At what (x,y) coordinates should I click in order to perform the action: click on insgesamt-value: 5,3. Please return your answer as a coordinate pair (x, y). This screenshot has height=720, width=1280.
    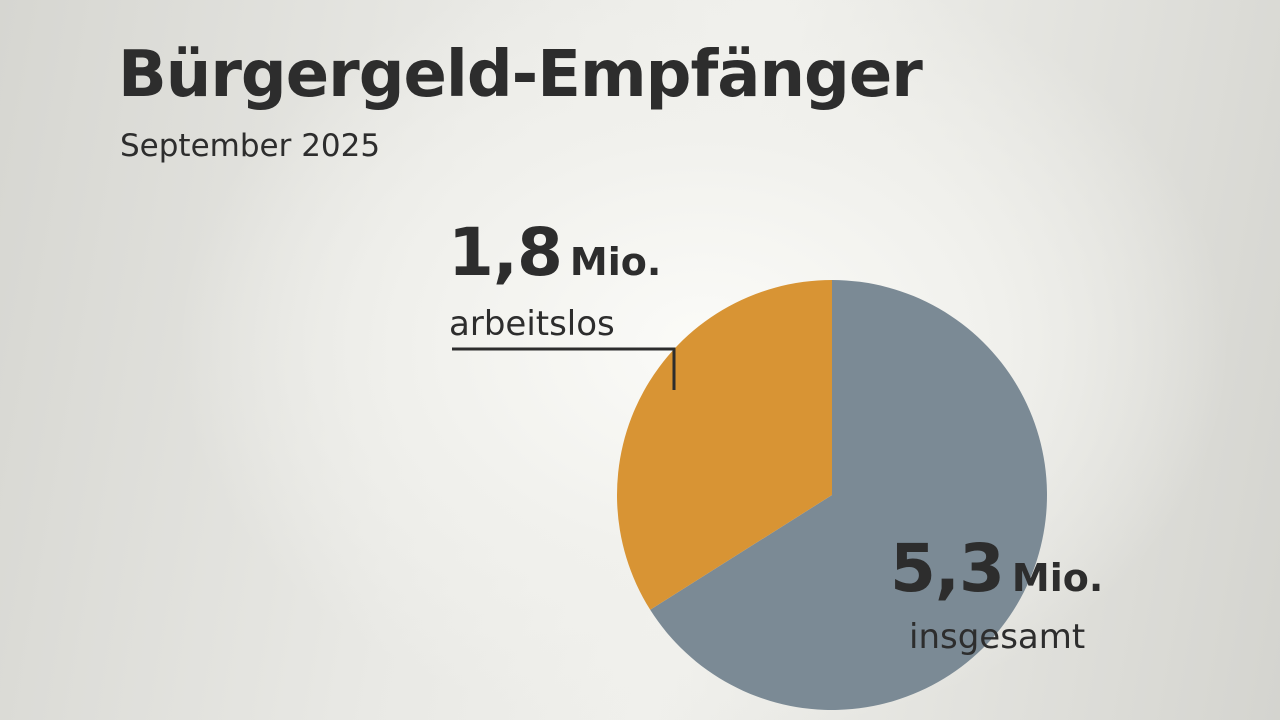
    Looking at the image, I should click on (947, 568).